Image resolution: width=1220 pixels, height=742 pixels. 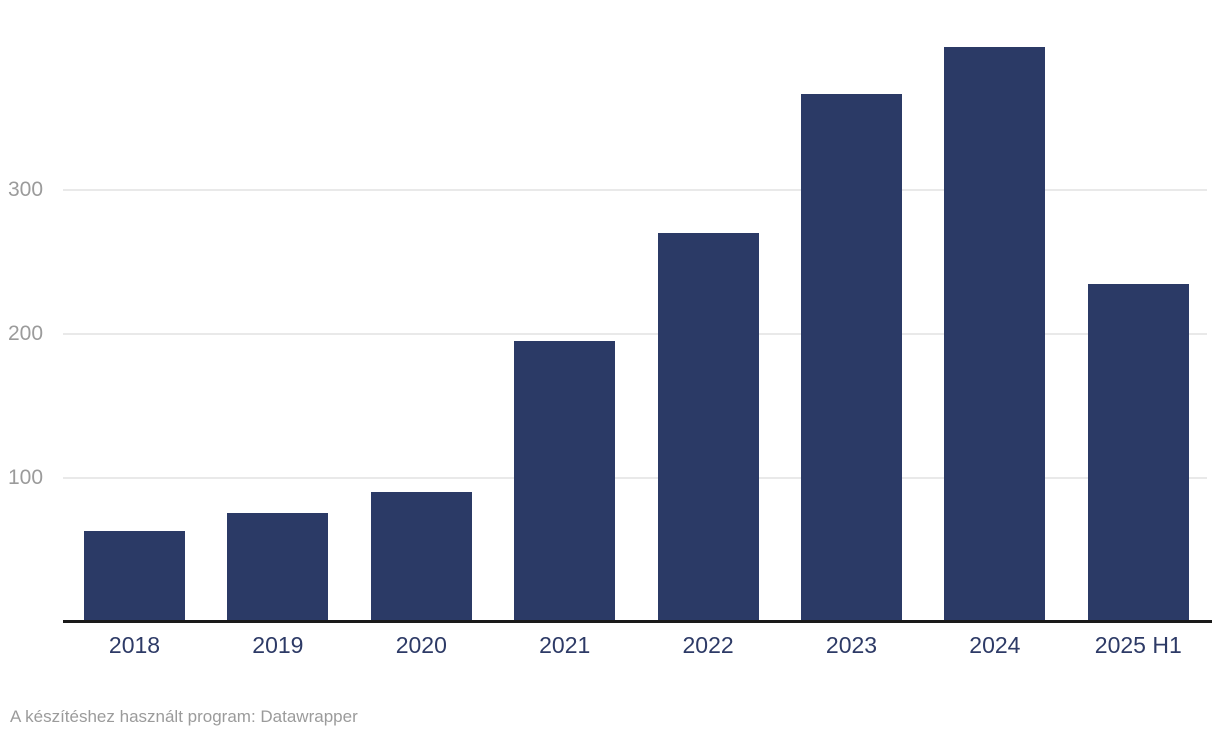 I want to click on y-tick-label-300: 300, so click(x=26, y=189).